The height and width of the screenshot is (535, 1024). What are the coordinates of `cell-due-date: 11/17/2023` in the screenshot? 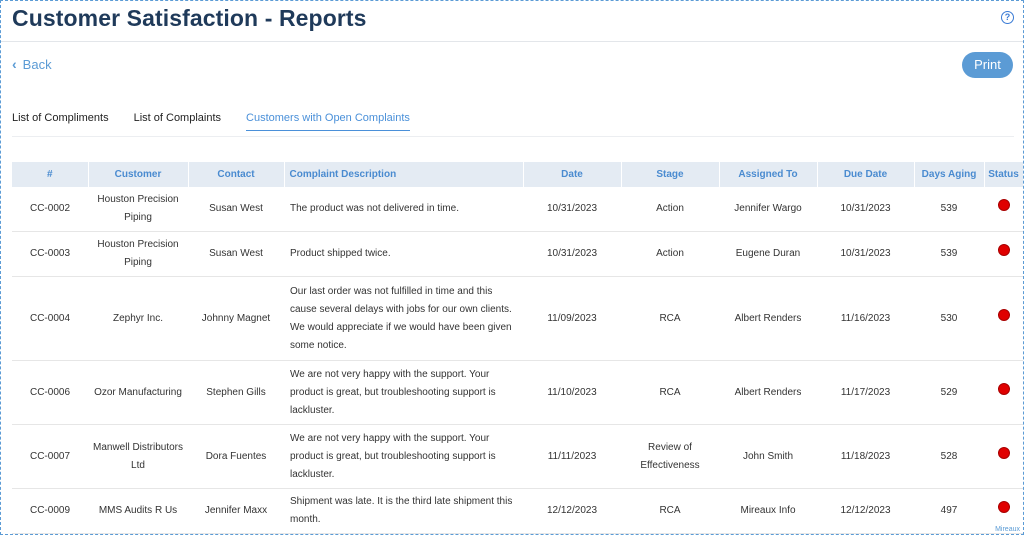 It's located at (865, 392).